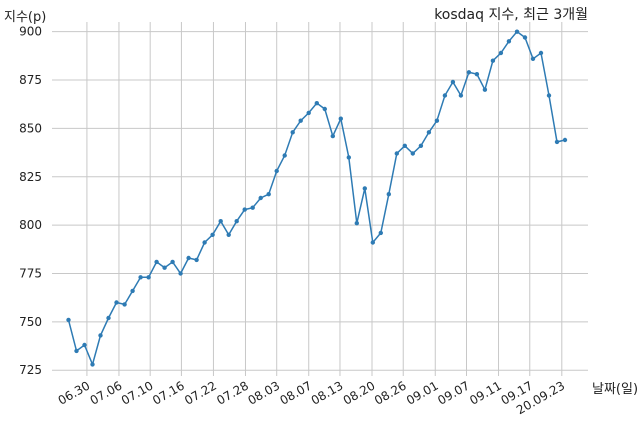 The height and width of the screenshot is (422, 640). Describe the element at coordinates (390, 392) in the screenshot. I see `x-tick-label: 08.26` at that location.